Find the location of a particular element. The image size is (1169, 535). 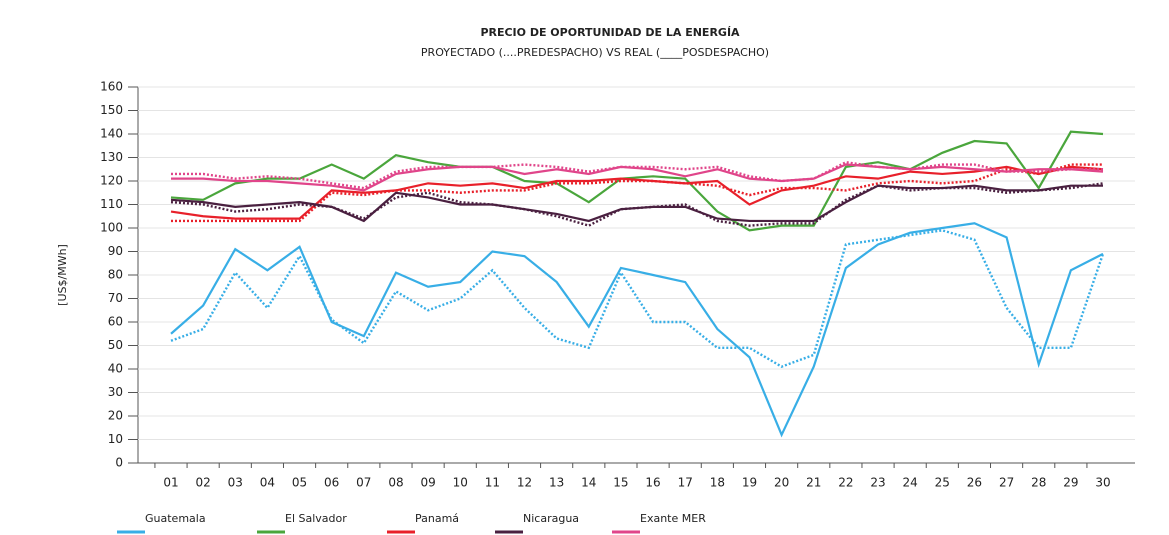

x-tick-label: 14 is located at coordinates (588, 483).